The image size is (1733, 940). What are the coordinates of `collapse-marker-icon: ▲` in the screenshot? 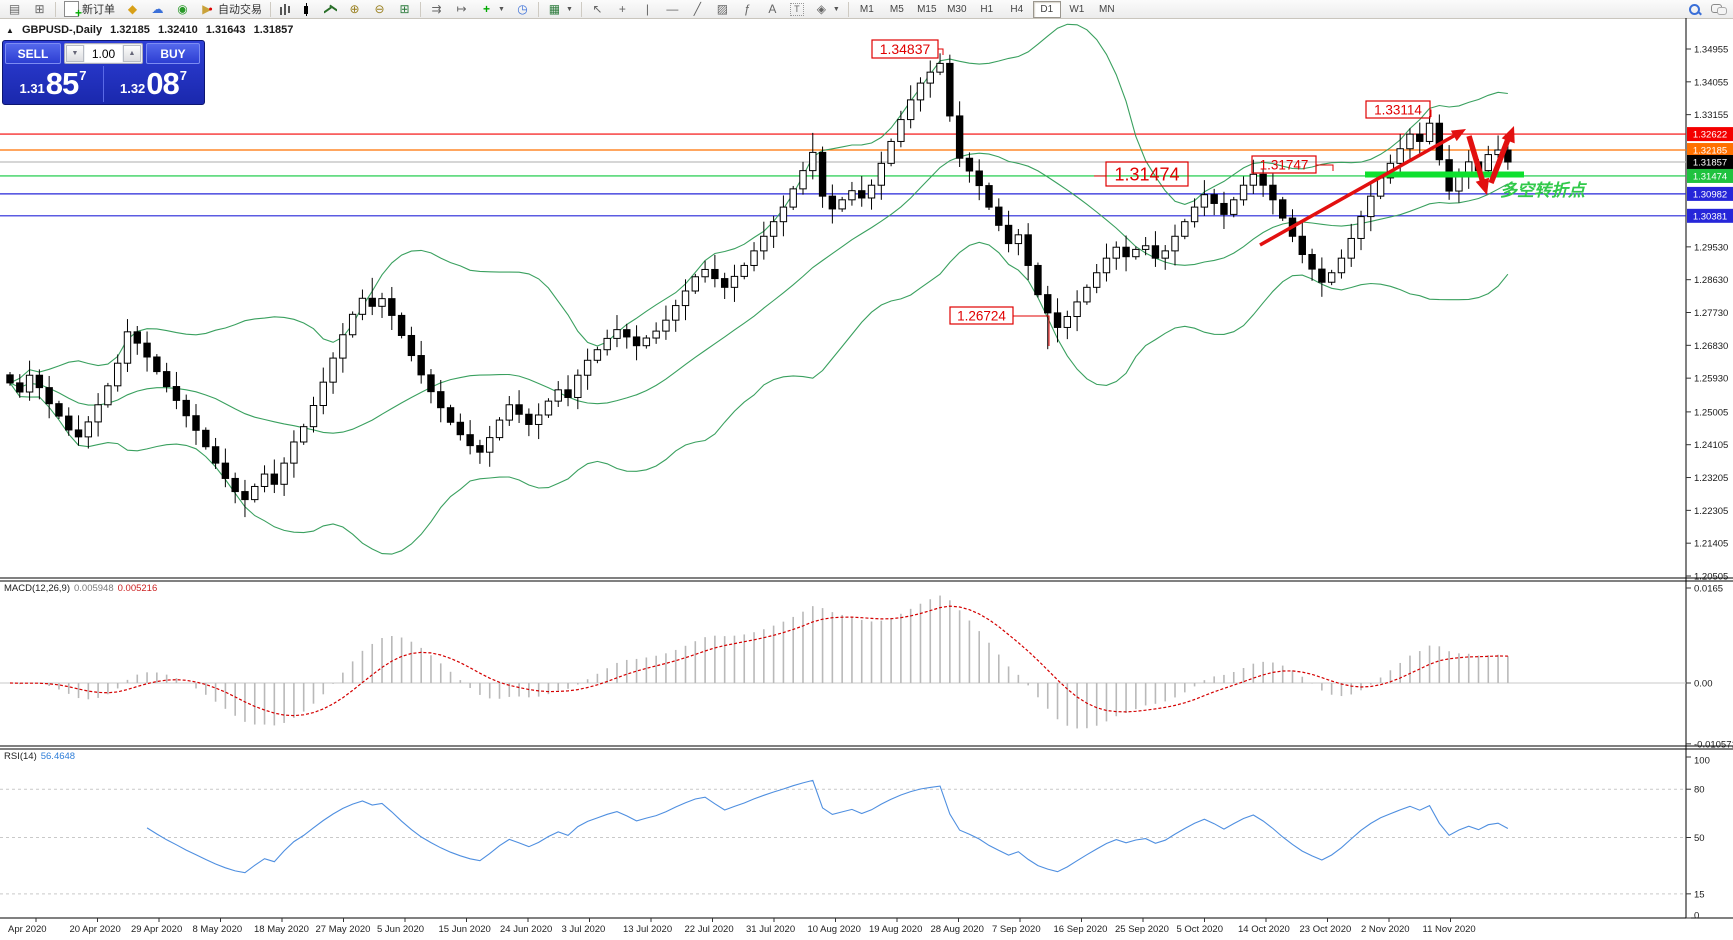 It's located at (10, 30).